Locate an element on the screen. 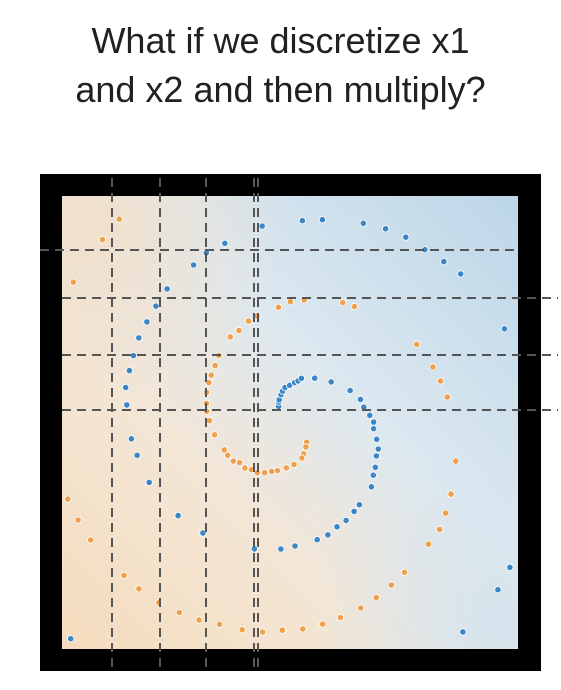  title-line-1: What if we discretize x1 is located at coordinates (280, 40).